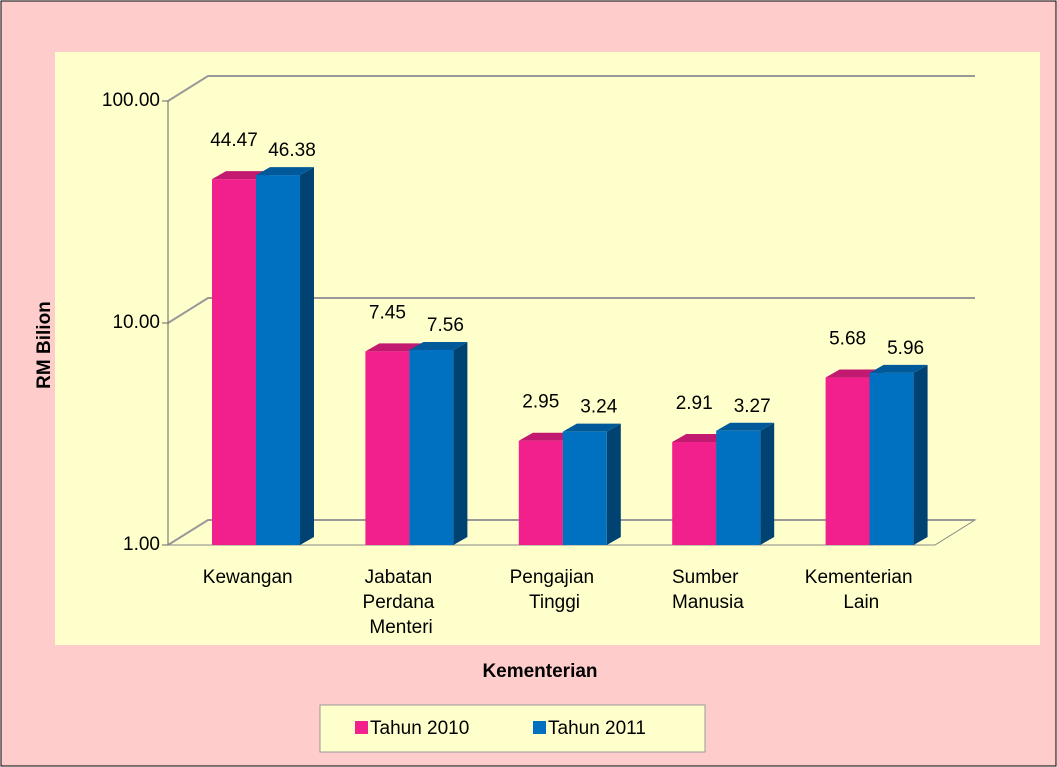  What do you see at coordinates (141, 544) in the screenshot?
I see `y-tick-label: 1.00` at bounding box center [141, 544].